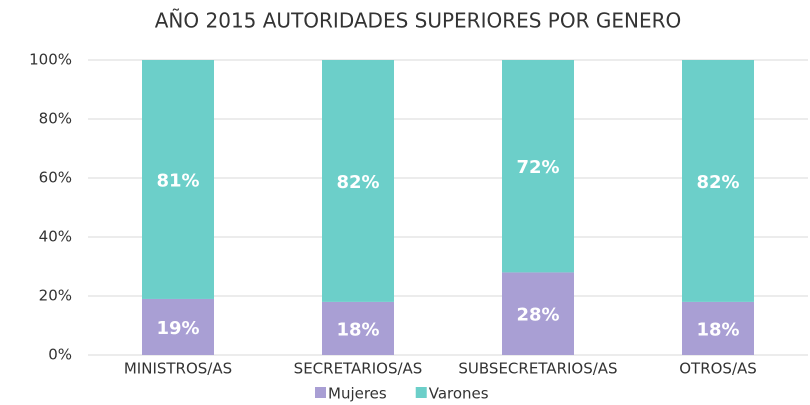  I want to click on value-label: 28%, so click(537, 315).